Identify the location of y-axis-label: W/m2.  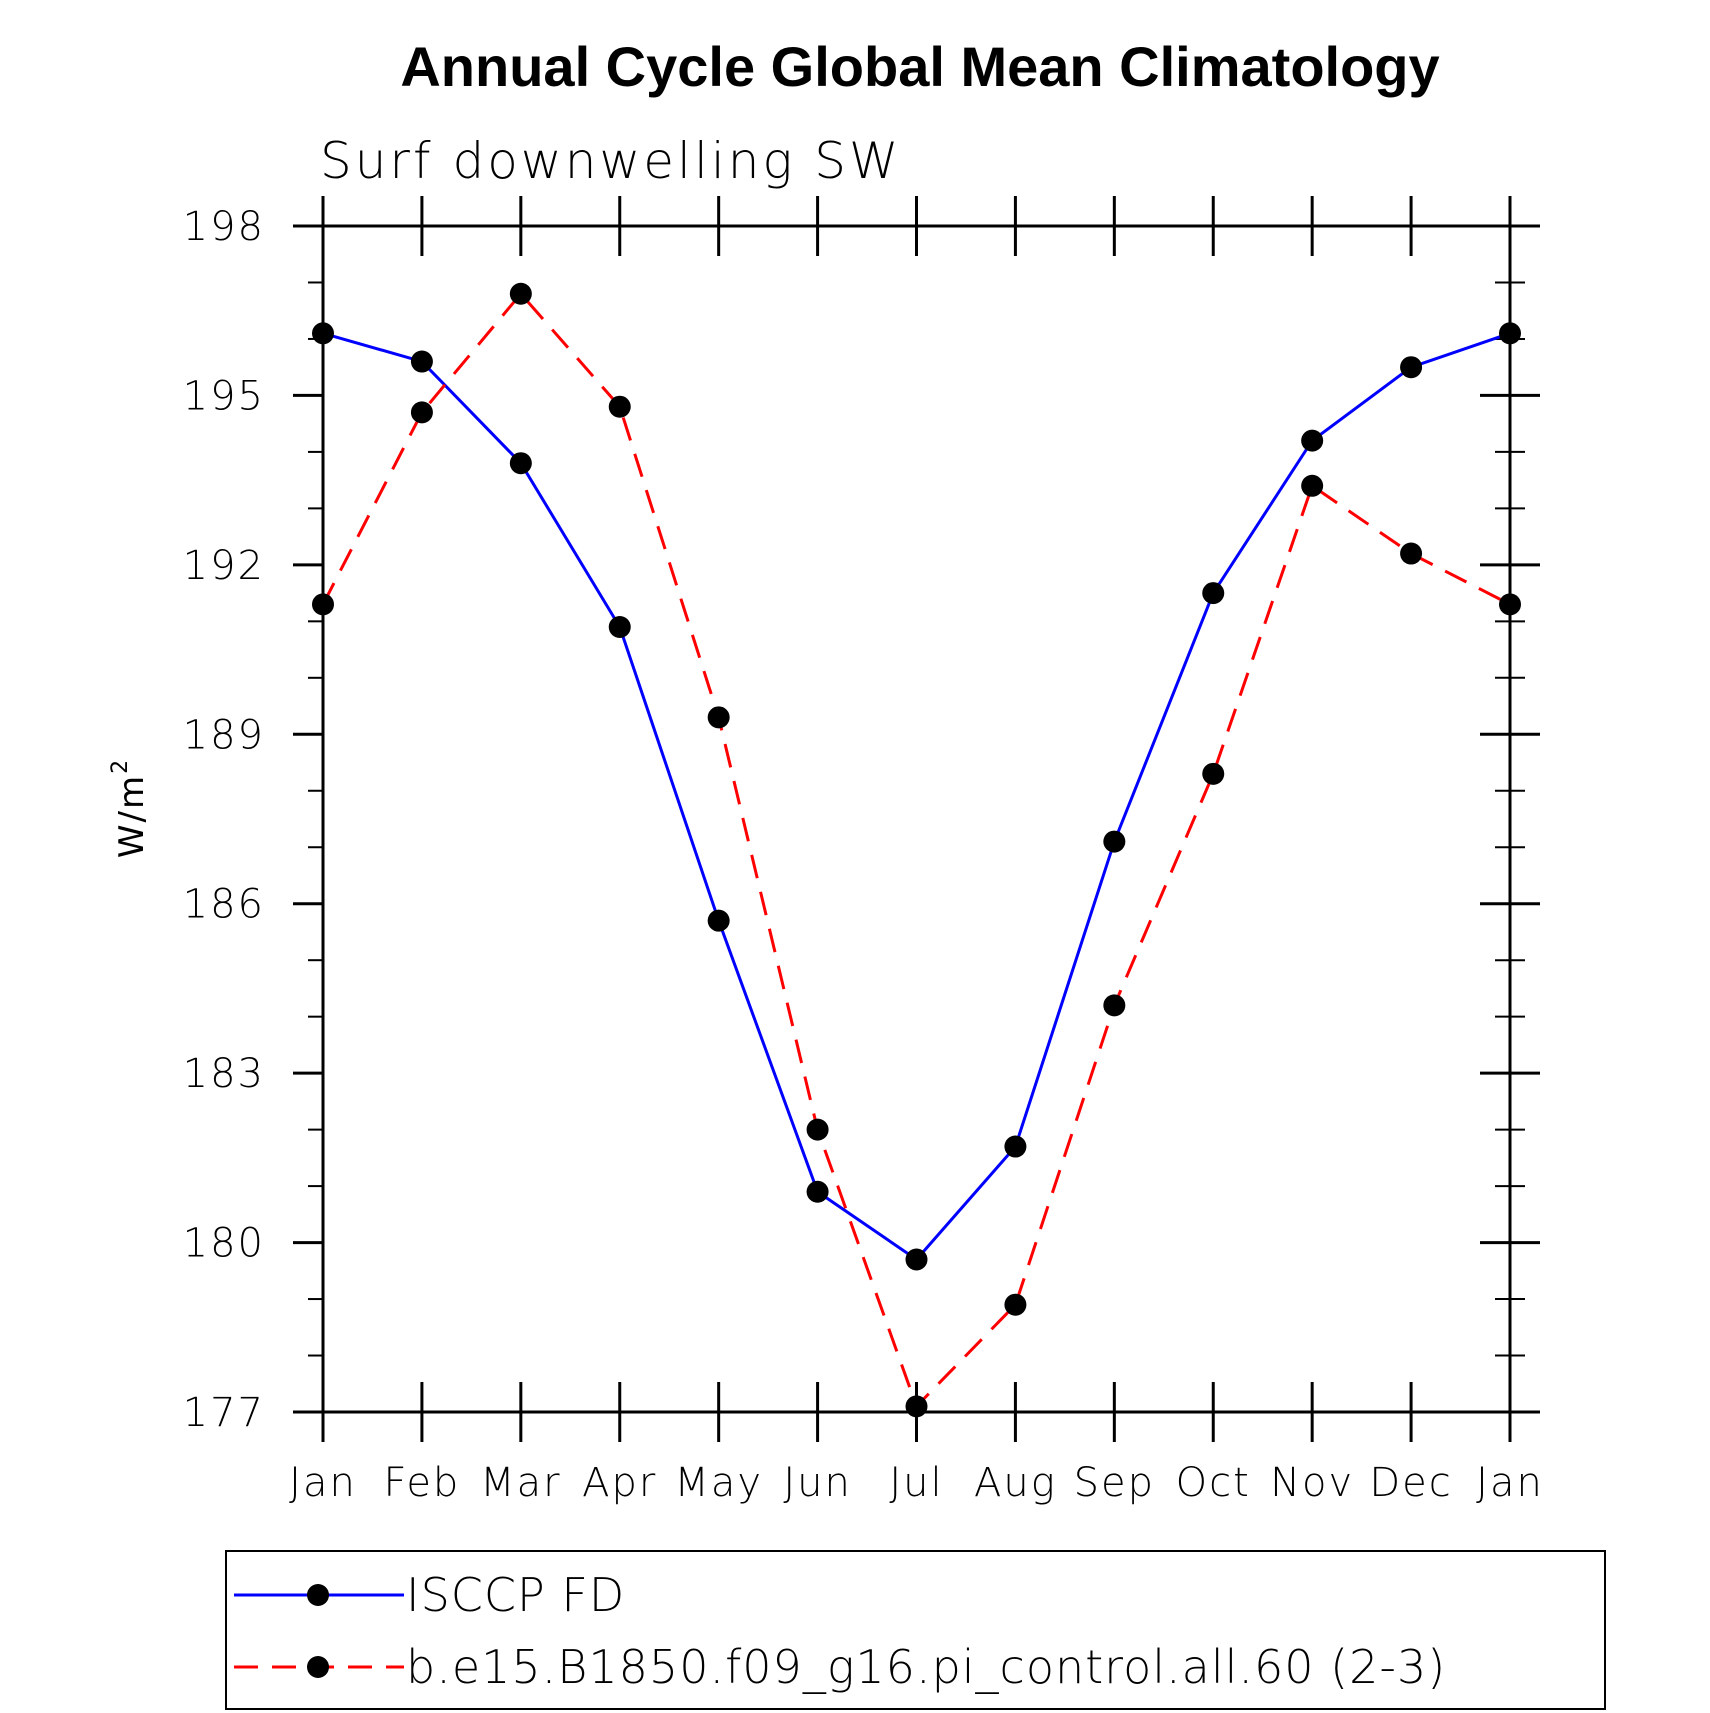
(130, 808).